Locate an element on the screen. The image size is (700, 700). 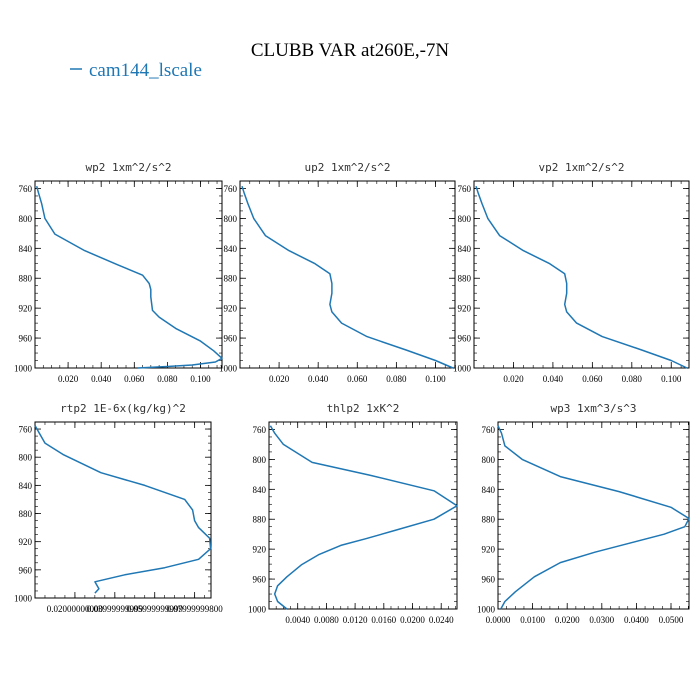
x-tick-label: 0.0300 is located at coordinates (601, 620).